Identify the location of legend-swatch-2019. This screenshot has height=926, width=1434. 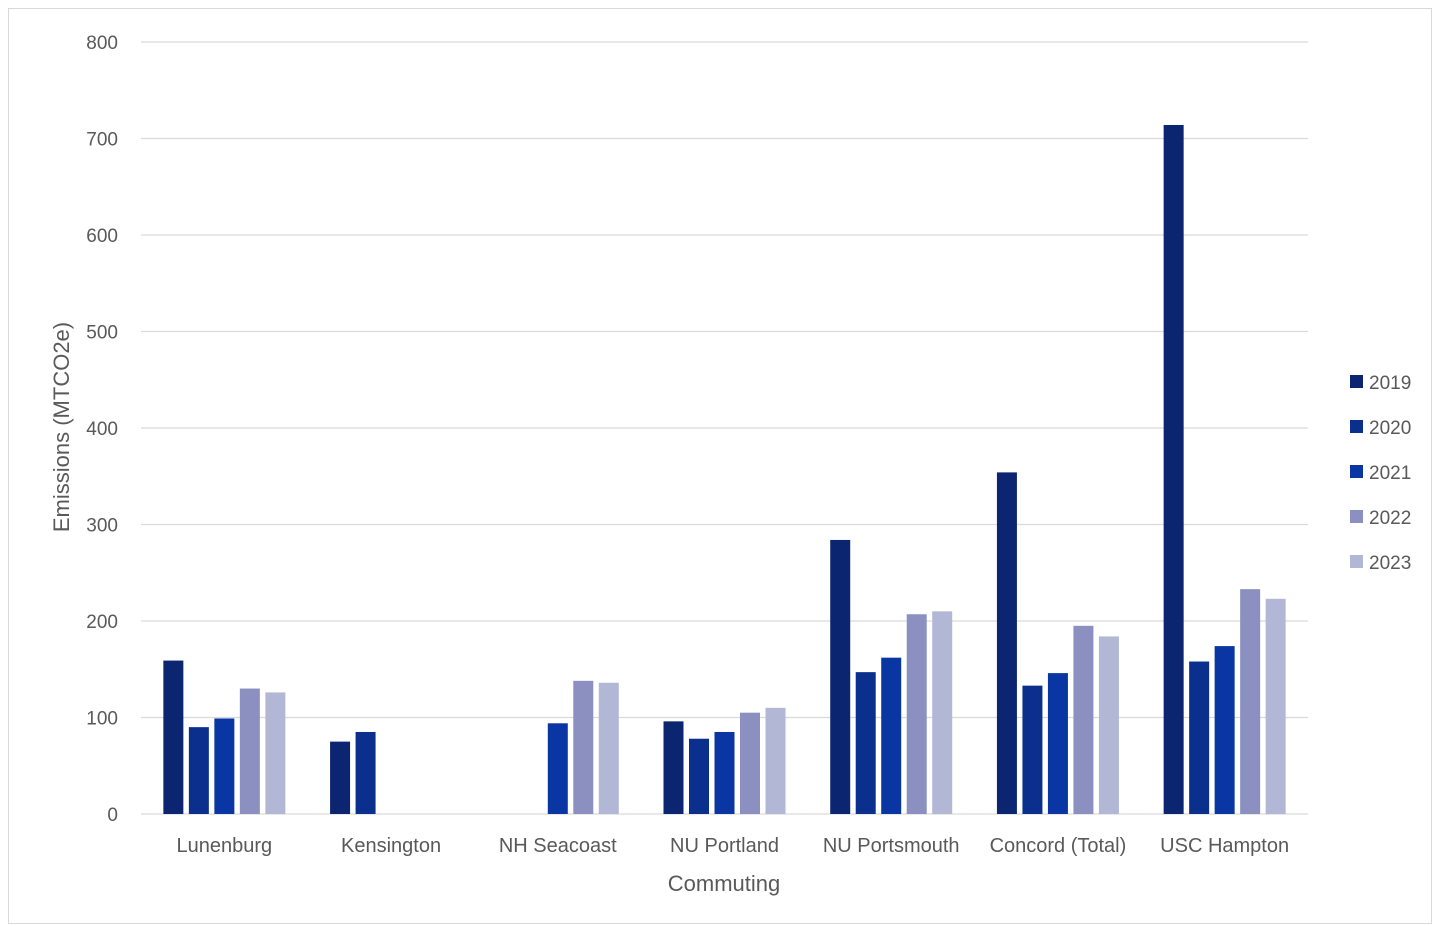
(1356, 381).